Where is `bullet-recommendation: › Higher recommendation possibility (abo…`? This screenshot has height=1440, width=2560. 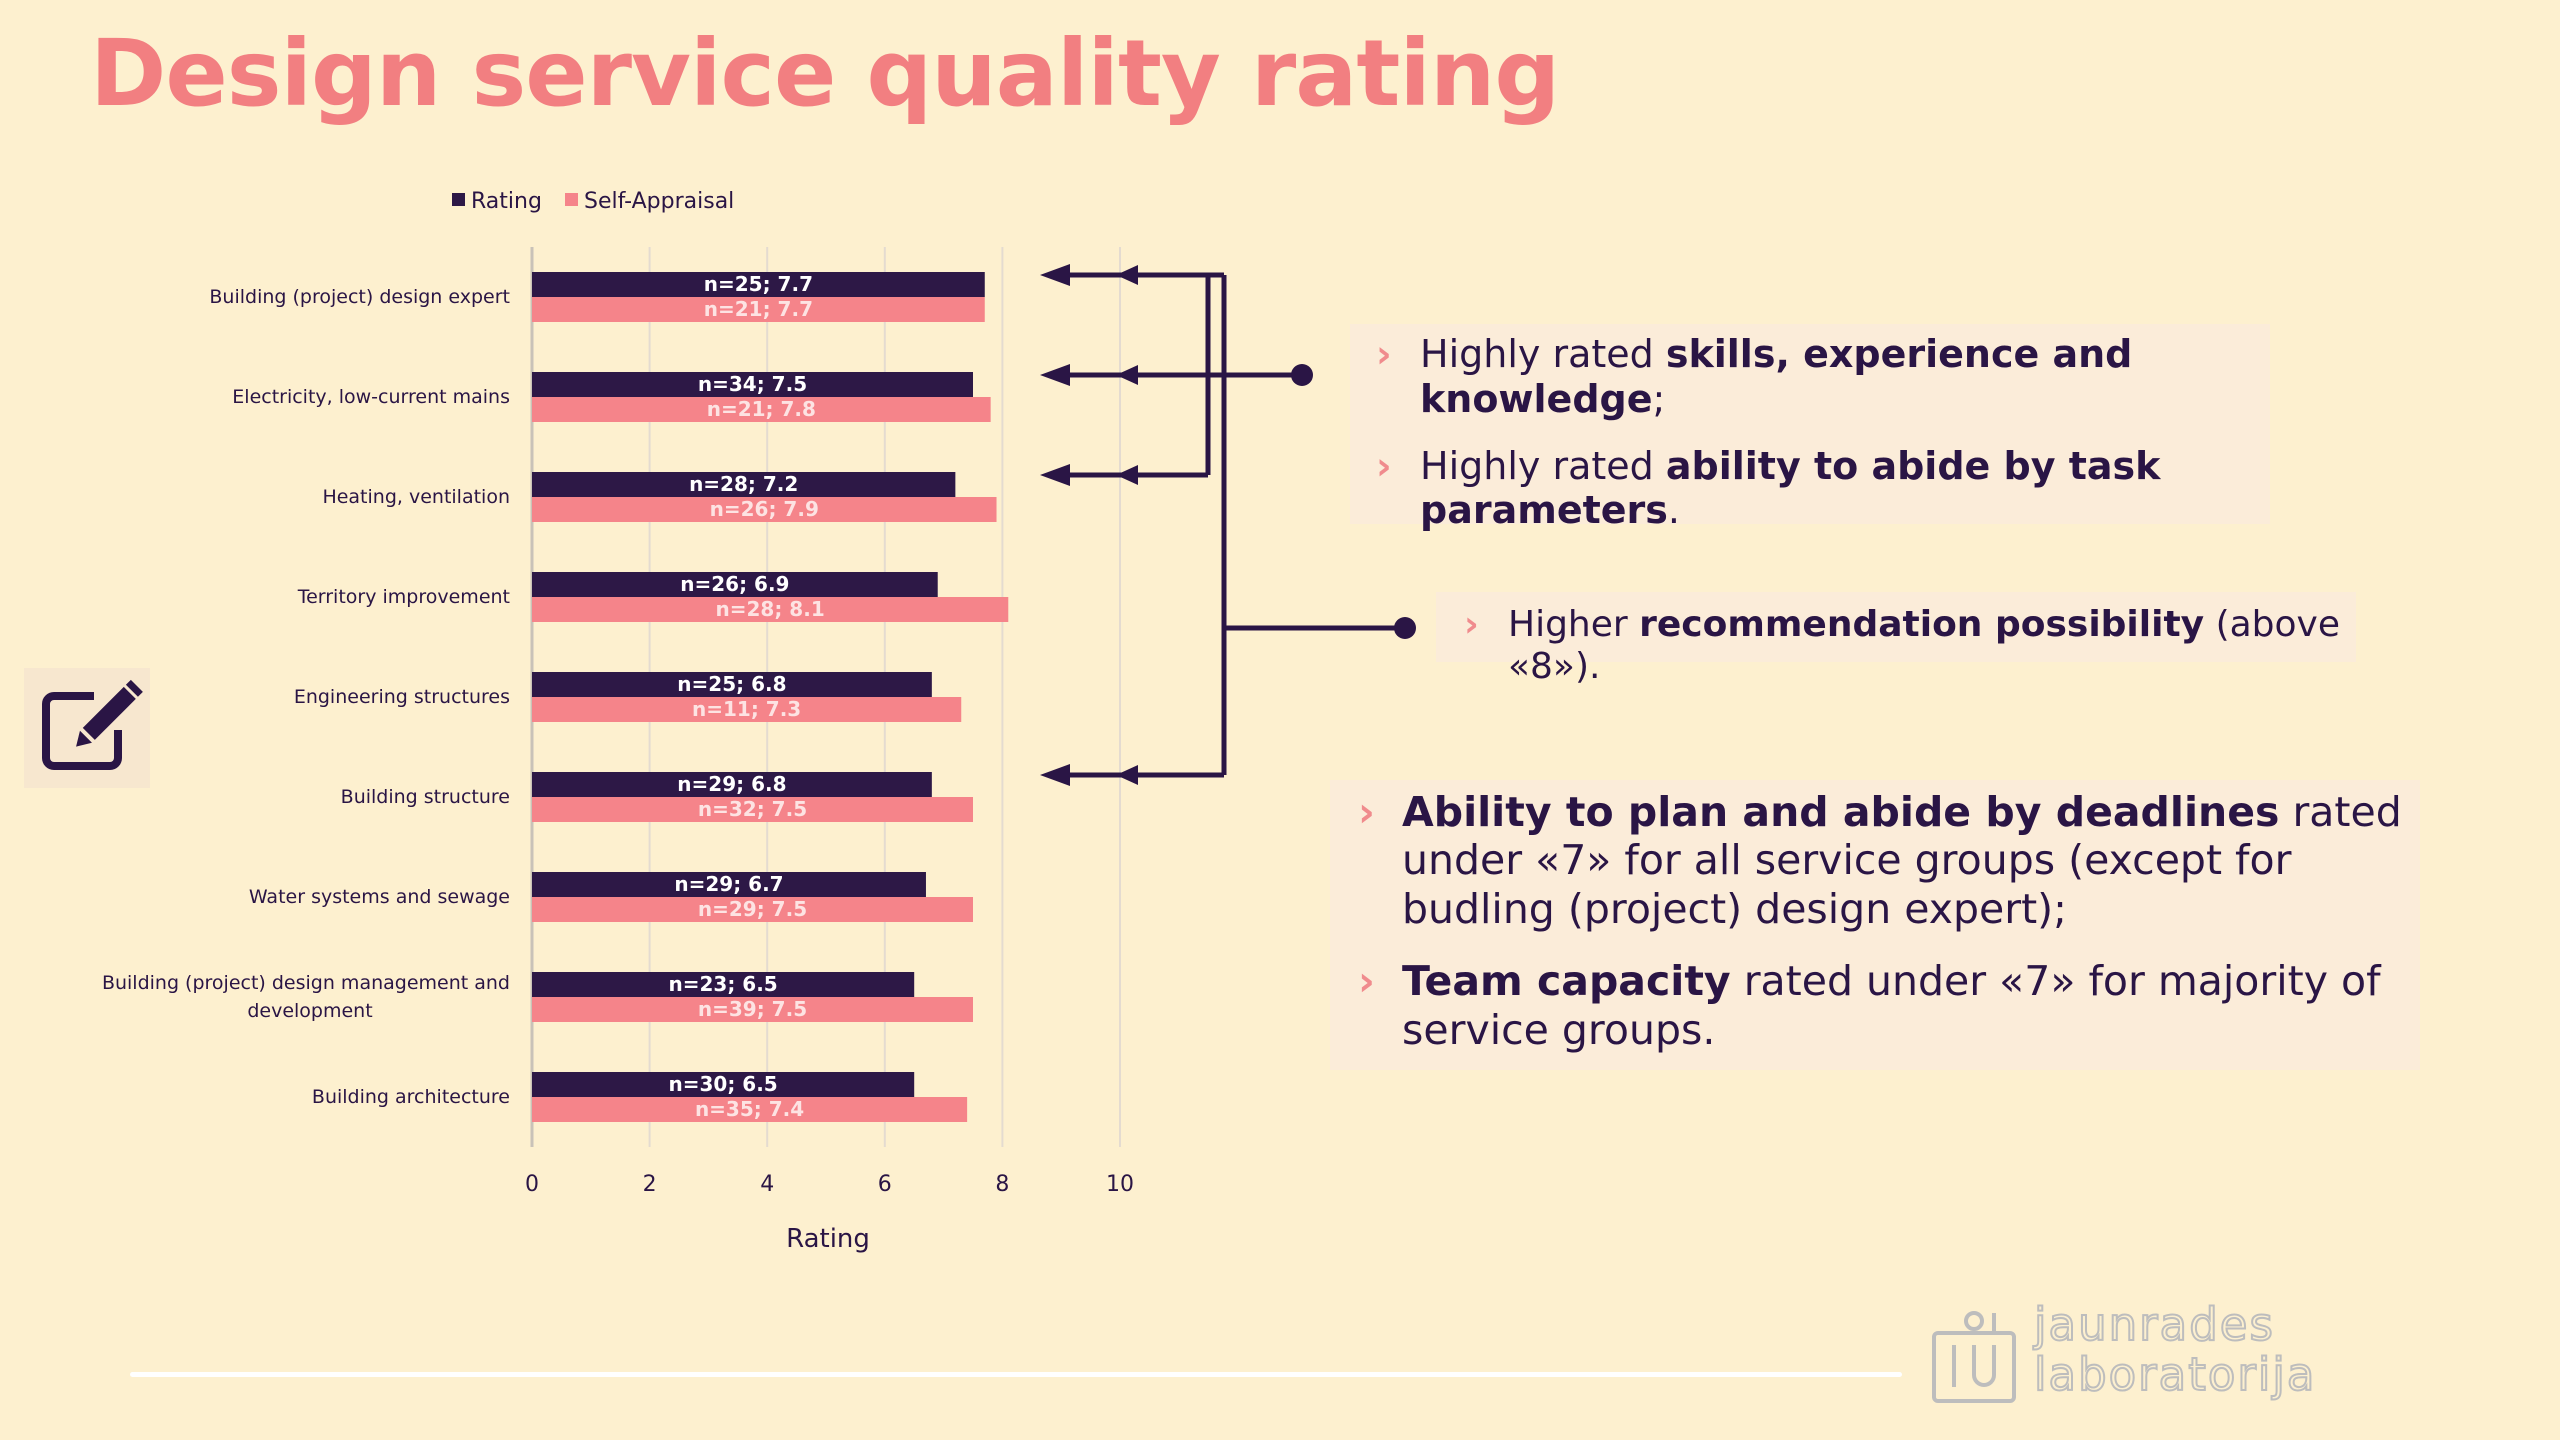 bullet-recommendation: › Higher recommendation possibility (abo… is located at coordinates (1902, 646).